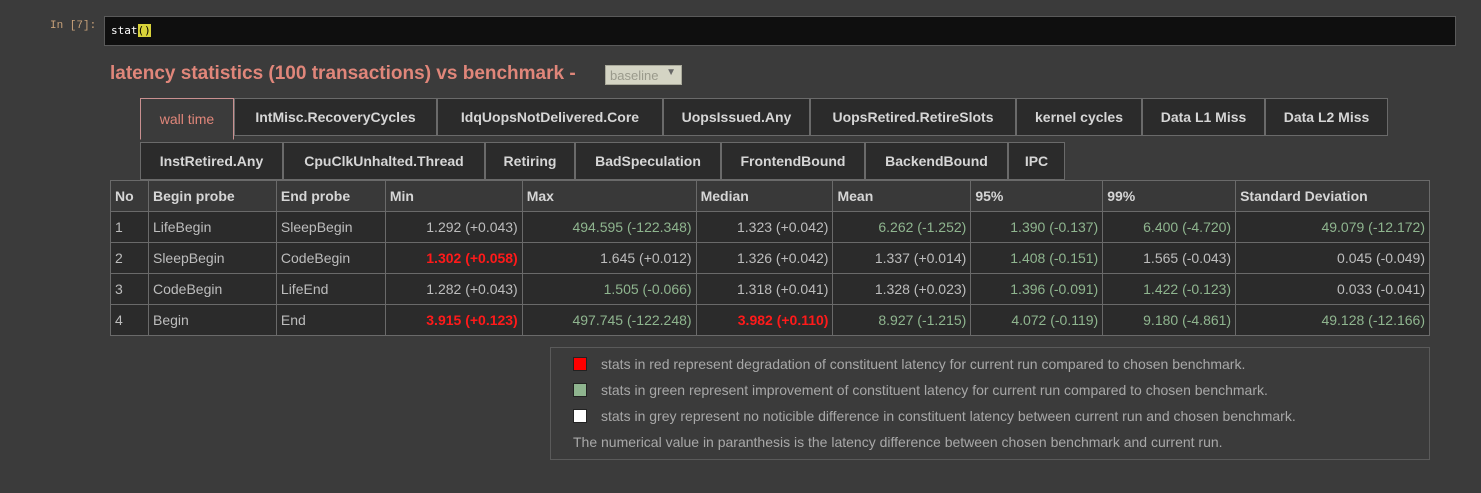 This screenshot has width=1481, height=493. I want to click on table-cell: LifeEnd, so click(330, 289).